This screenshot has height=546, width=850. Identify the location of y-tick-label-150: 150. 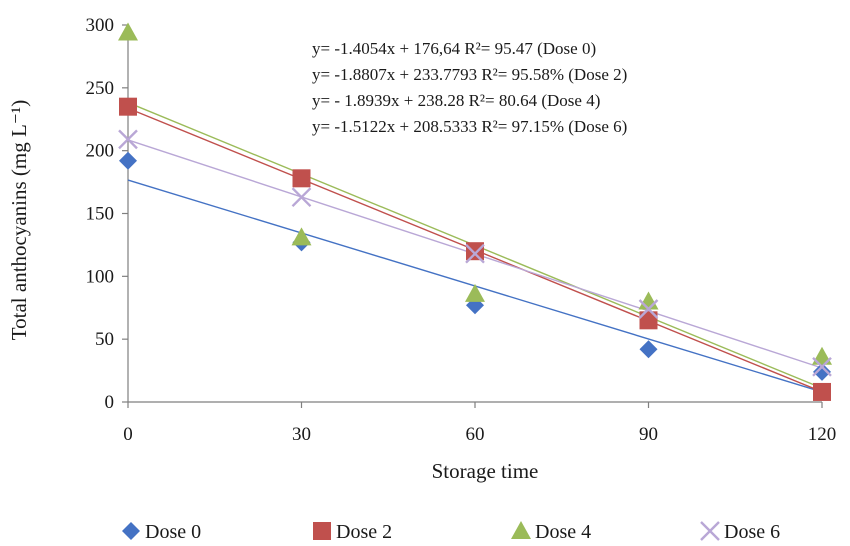
(100, 214).